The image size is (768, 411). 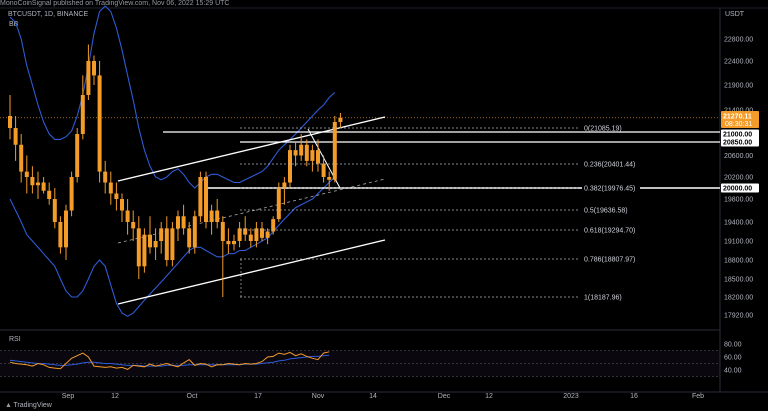 I want to click on fib-level-0.5-label: 0.5(19636.58), so click(x=606, y=211).